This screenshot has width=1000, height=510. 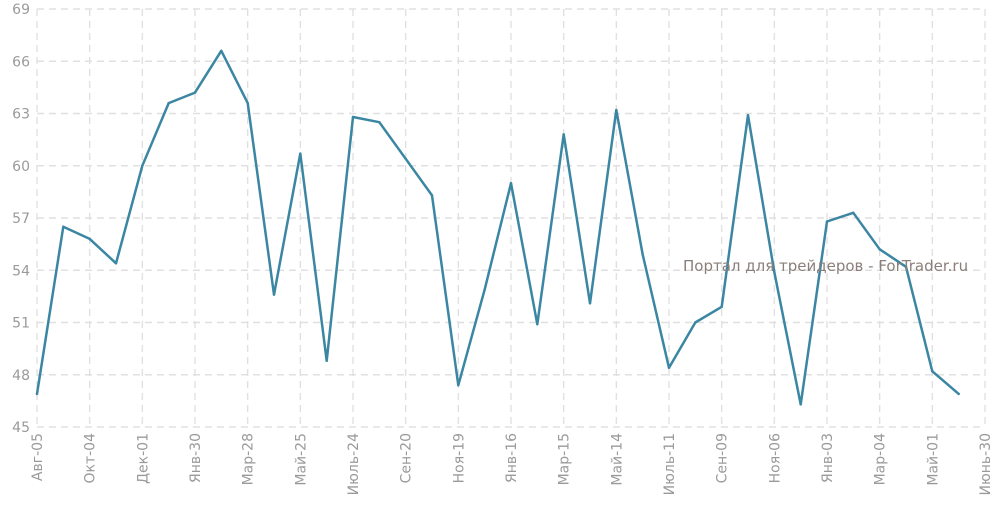 I want to click on y-tick-label: 45, so click(x=21, y=428).